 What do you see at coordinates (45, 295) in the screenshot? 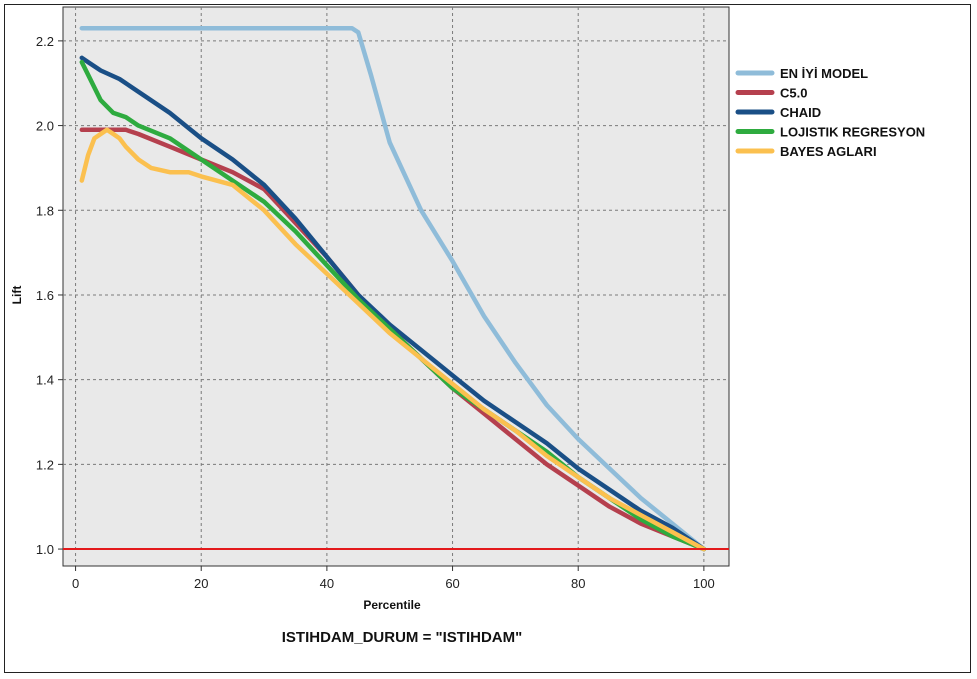
I see `y-tick-label: 1.6` at bounding box center [45, 295].